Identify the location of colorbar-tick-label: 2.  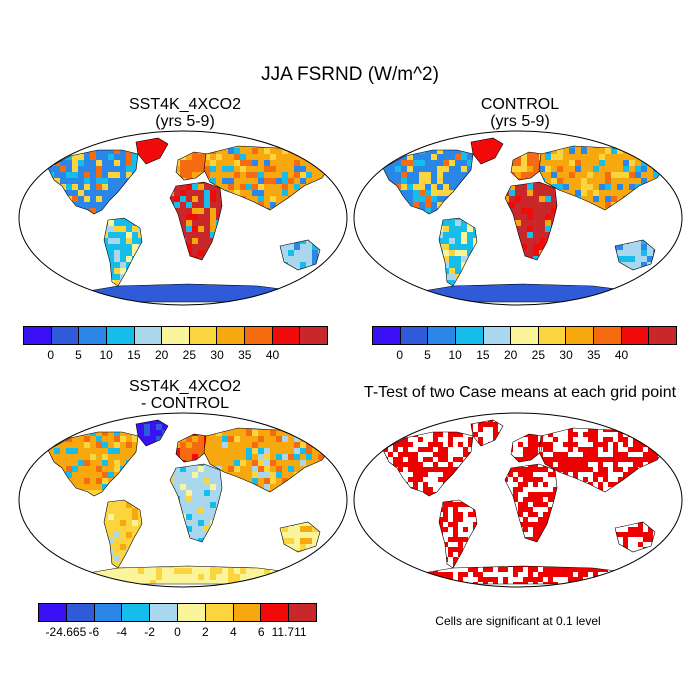
(205, 632).